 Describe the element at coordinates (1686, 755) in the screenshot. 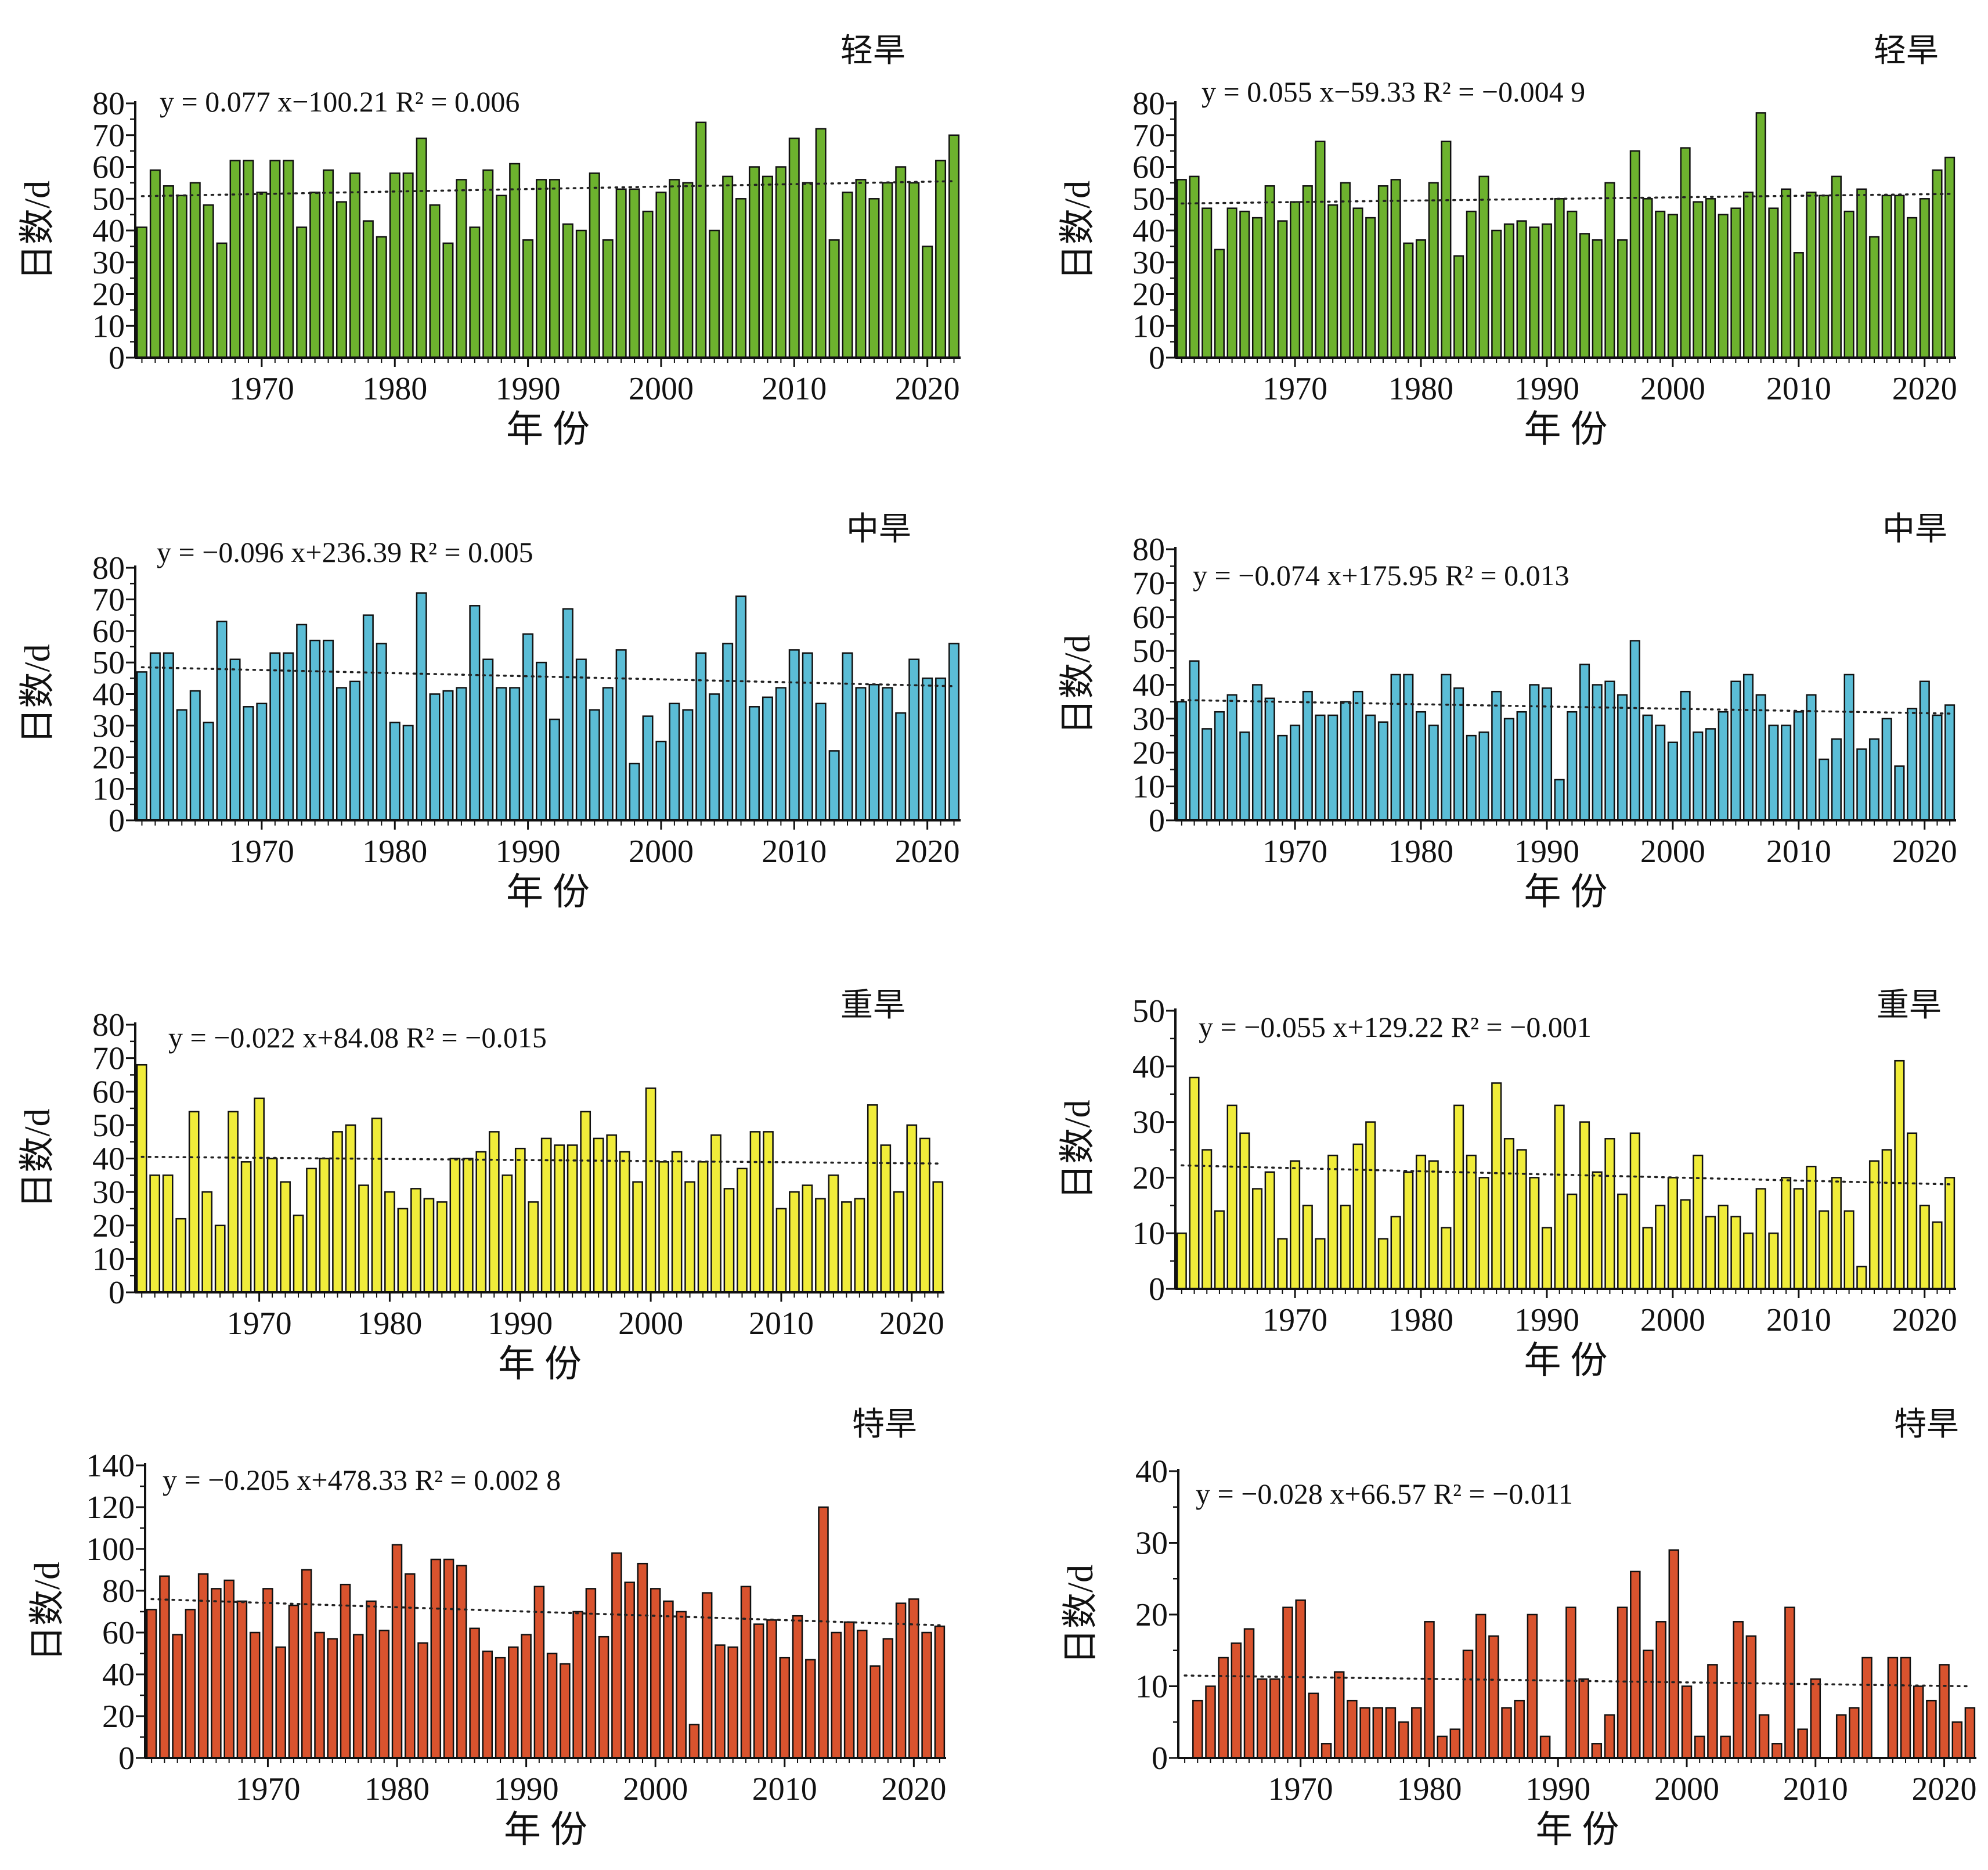

I see `bar-2001` at that location.